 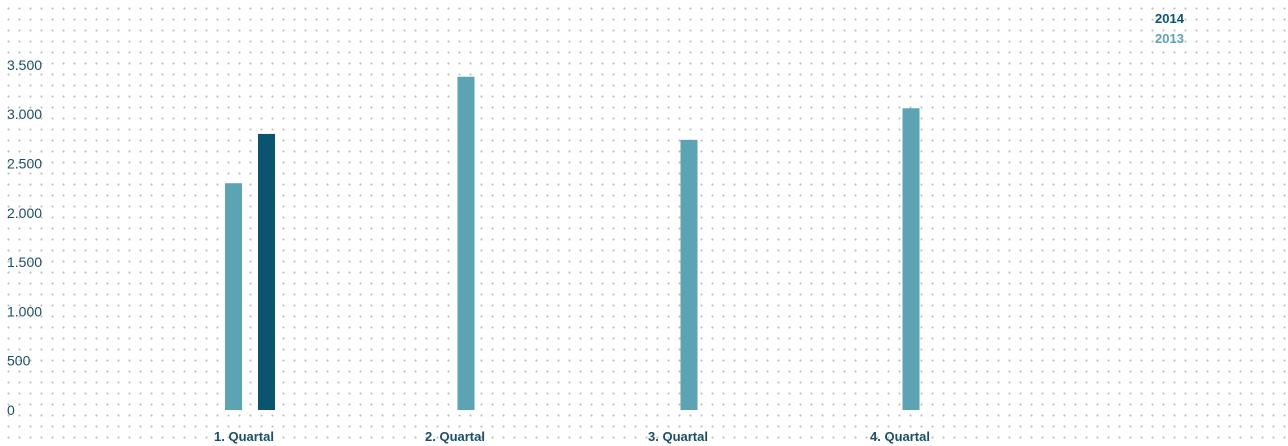 What do you see at coordinates (24, 65) in the screenshot?
I see `y-tick-label: 3.500` at bounding box center [24, 65].